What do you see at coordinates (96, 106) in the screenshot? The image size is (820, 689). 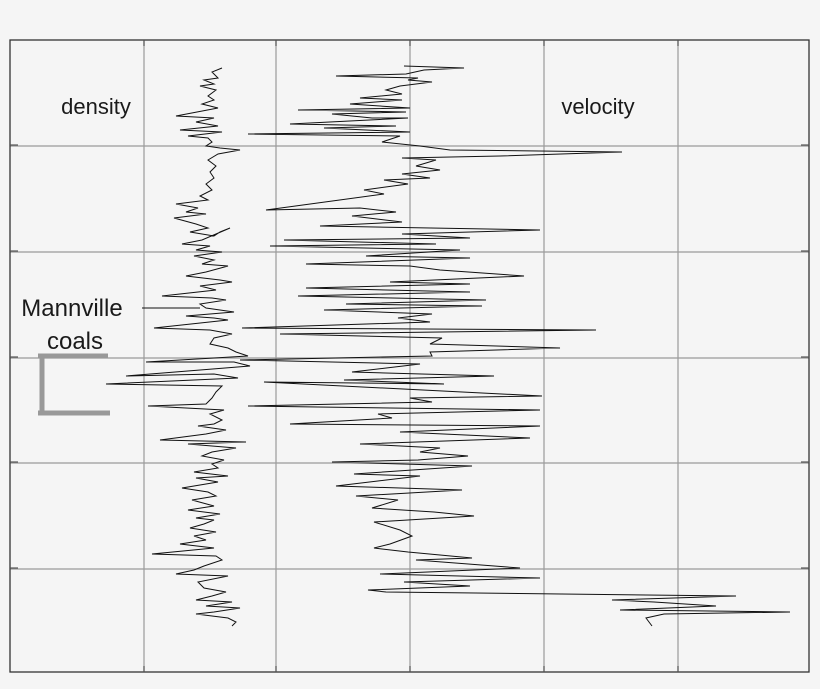 I see `density-label: density` at bounding box center [96, 106].